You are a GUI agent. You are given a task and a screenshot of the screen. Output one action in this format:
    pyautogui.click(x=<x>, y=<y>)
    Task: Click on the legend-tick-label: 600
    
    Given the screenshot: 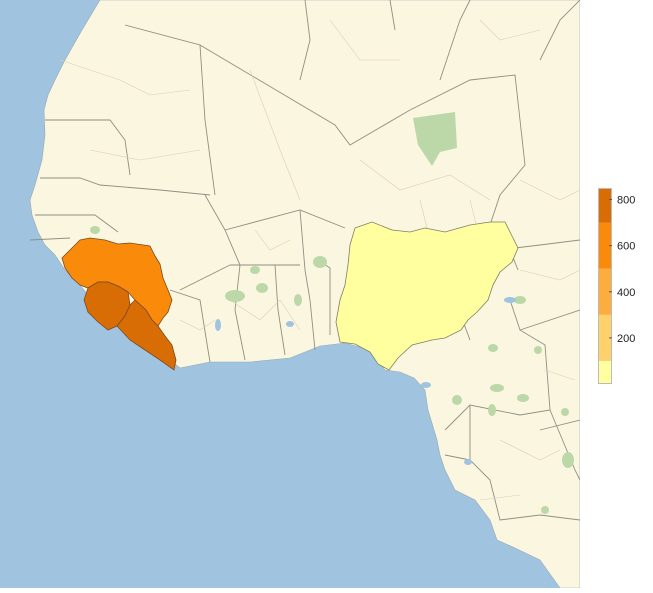 What is the action you would take?
    pyautogui.click(x=626, y=247)
    